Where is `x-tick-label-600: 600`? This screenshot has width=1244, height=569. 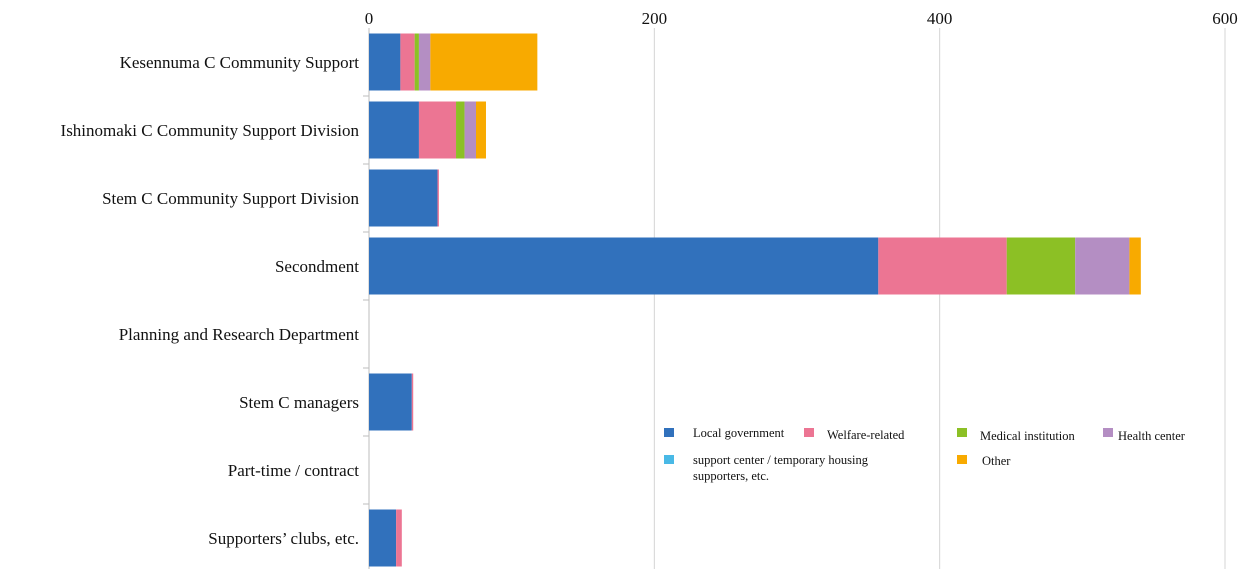
x-tick-label-600: 600 is located at coordinates (1225, 18).